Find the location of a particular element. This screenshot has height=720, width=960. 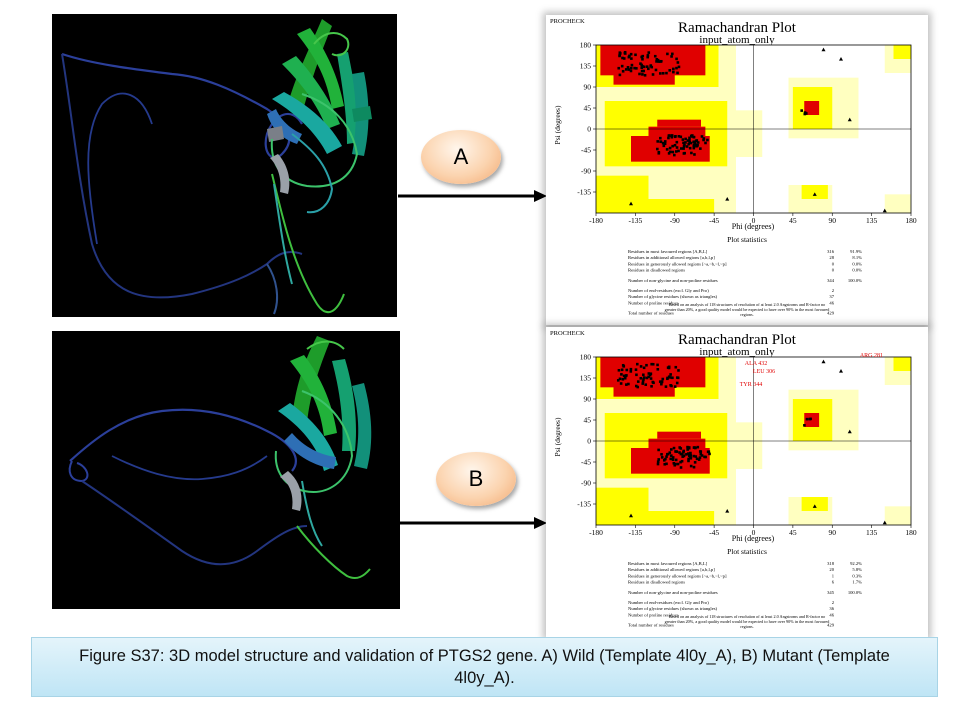

stats-count: 1 is located at coordinates (833, 575).